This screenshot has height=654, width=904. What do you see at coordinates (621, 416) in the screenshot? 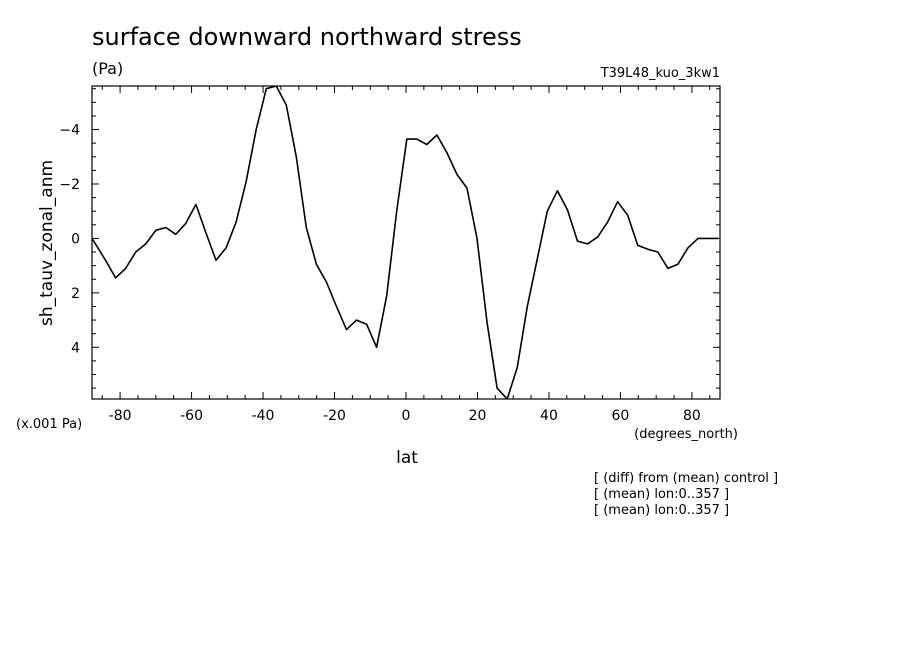
I see `x-tick-label: 60` at bounding box center [621, 416].